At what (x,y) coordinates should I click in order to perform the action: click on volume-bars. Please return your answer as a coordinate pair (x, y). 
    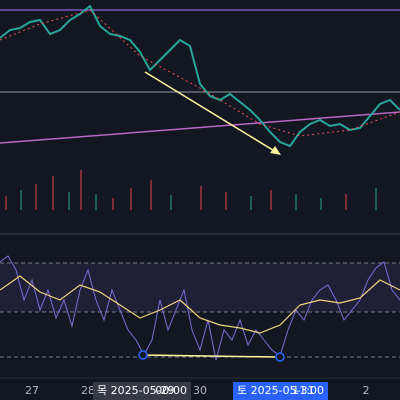
    Looking at the image, I should click on (191, 190).